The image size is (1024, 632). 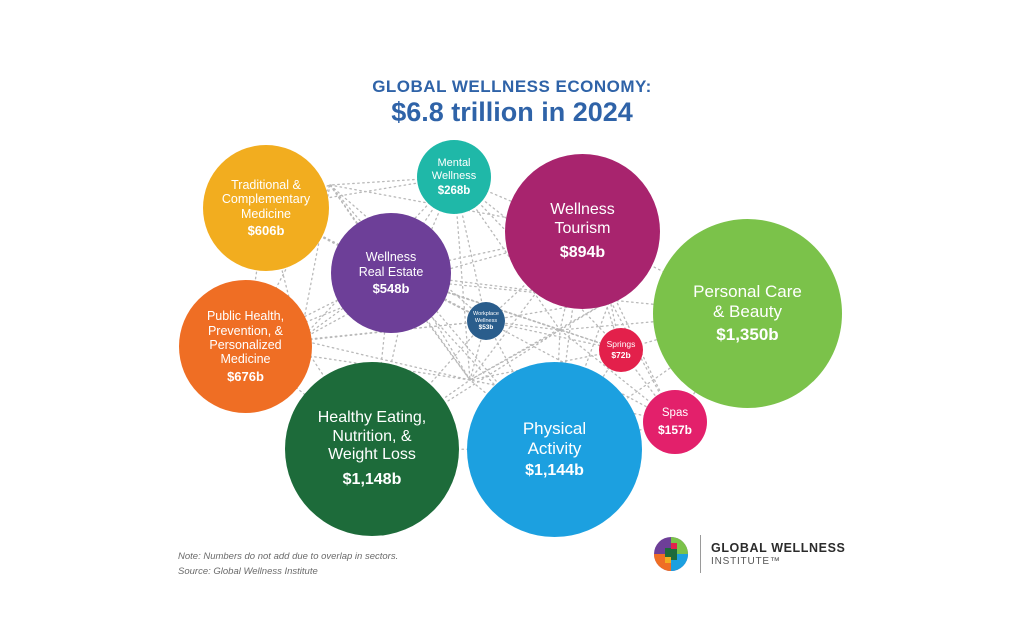 What do you see at coordinates (372, 436) in the screenshot?
I see `bubble-label: Healthy Eating, Nutrition, & Weight Loss` at bounding box center [372, 436].